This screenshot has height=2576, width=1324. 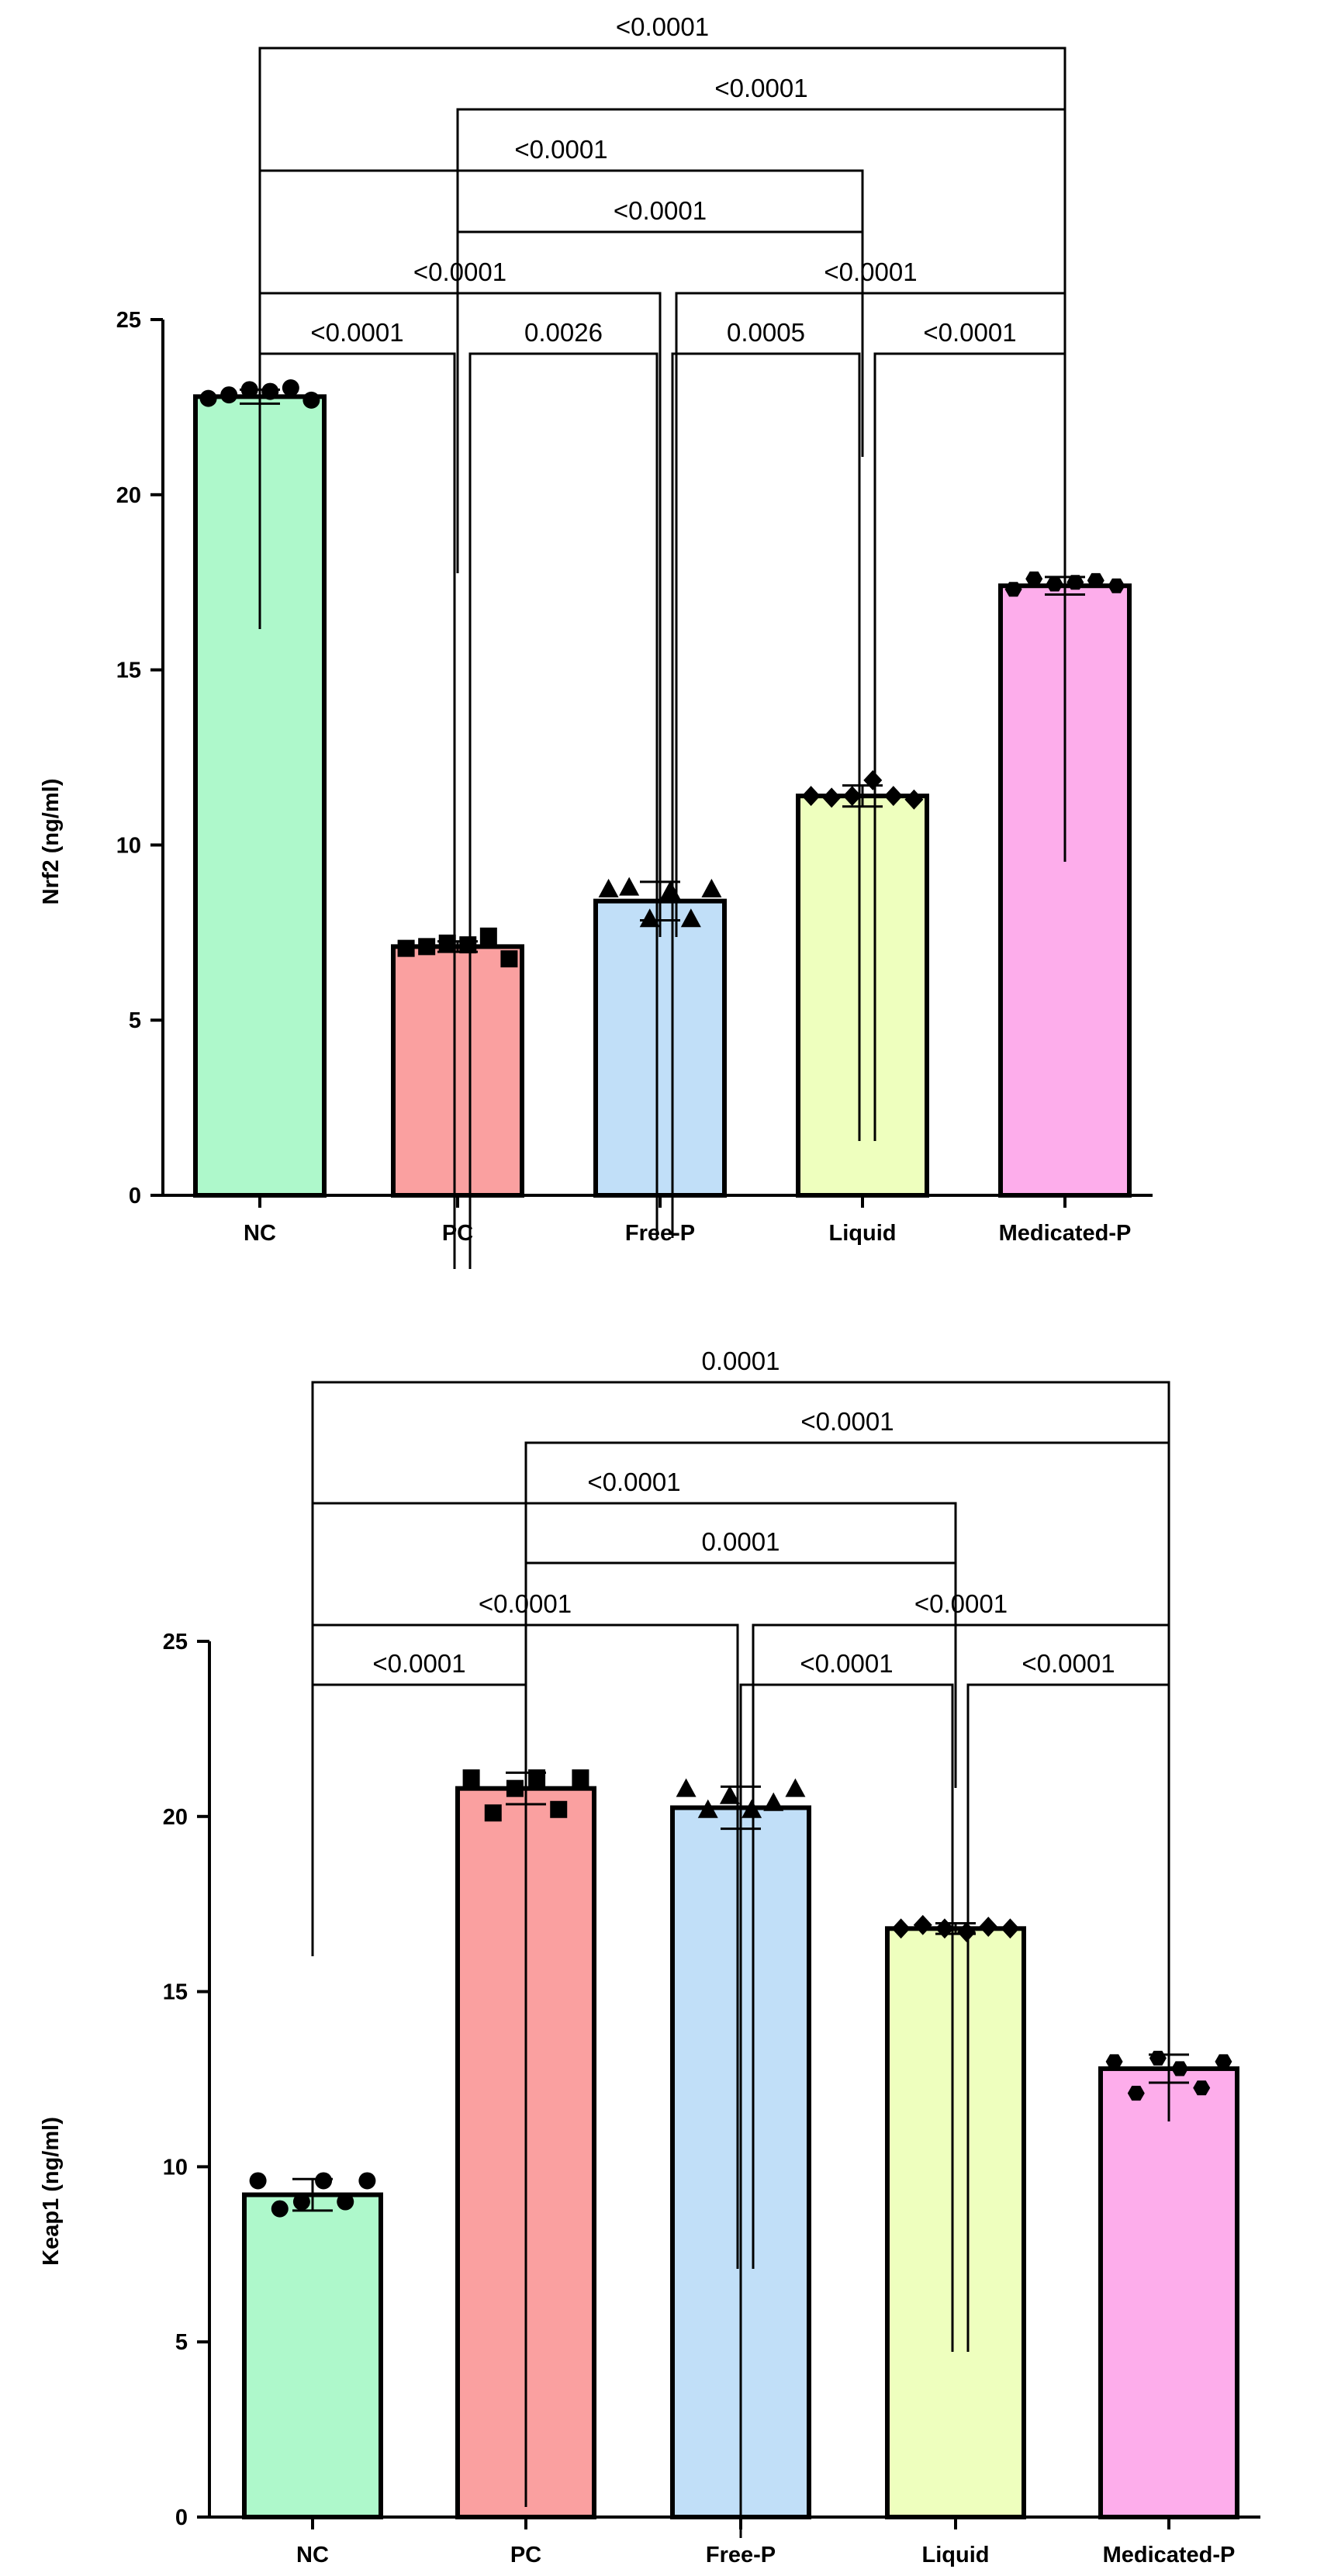 I want to click on bar-medicated-p, so click(x=1168, y=2292).